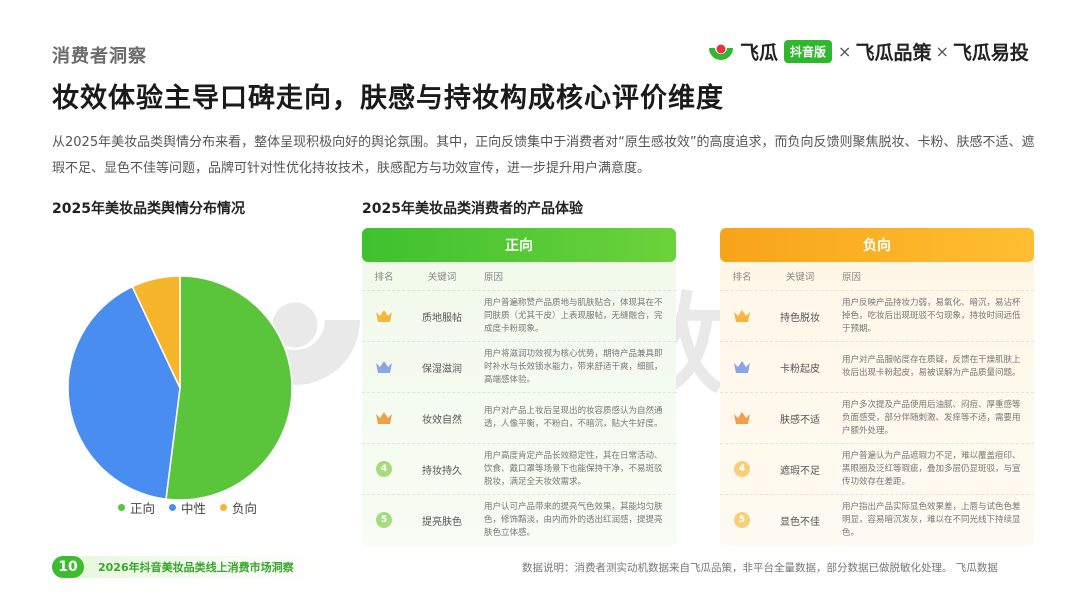 The height and width of the screenshot is (608, 1080). What do you see at coordinates (808, 51) in the screenshot?
I see `brand-badge-douyin: 抖音版` at bounding box center [808, 51].